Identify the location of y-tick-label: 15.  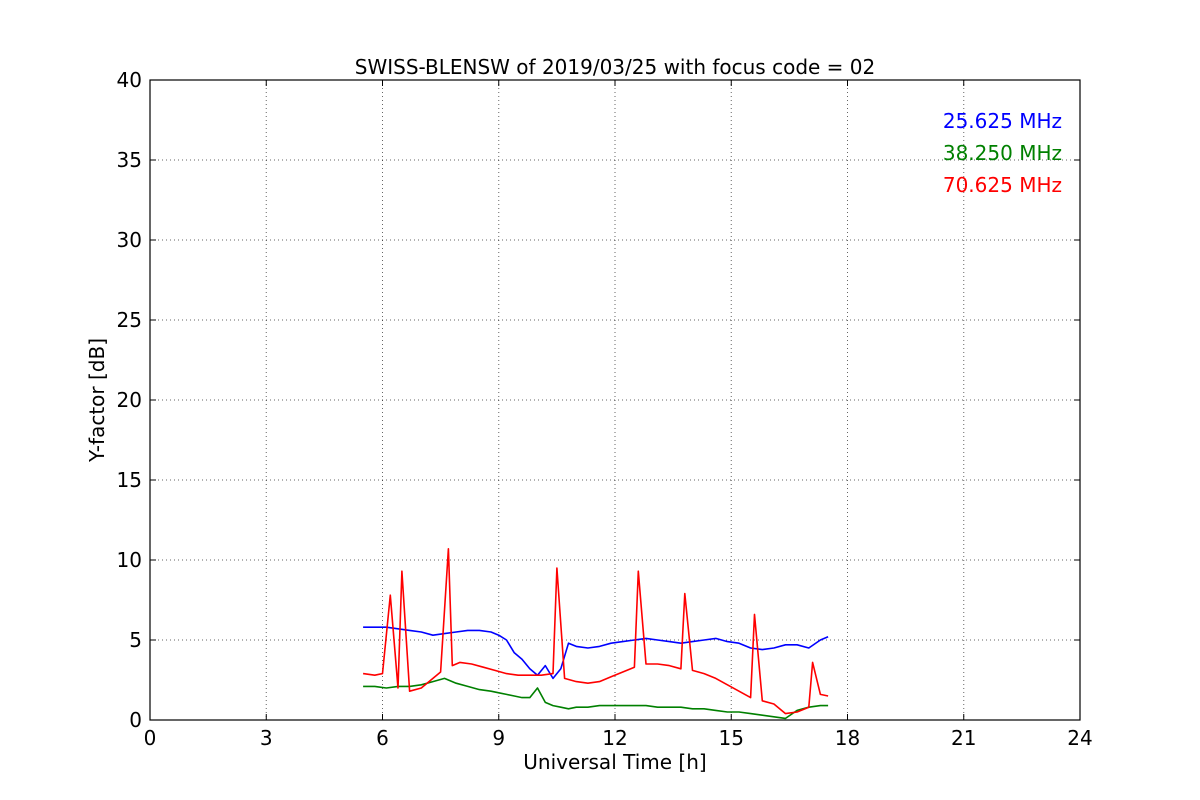
(129, 480).